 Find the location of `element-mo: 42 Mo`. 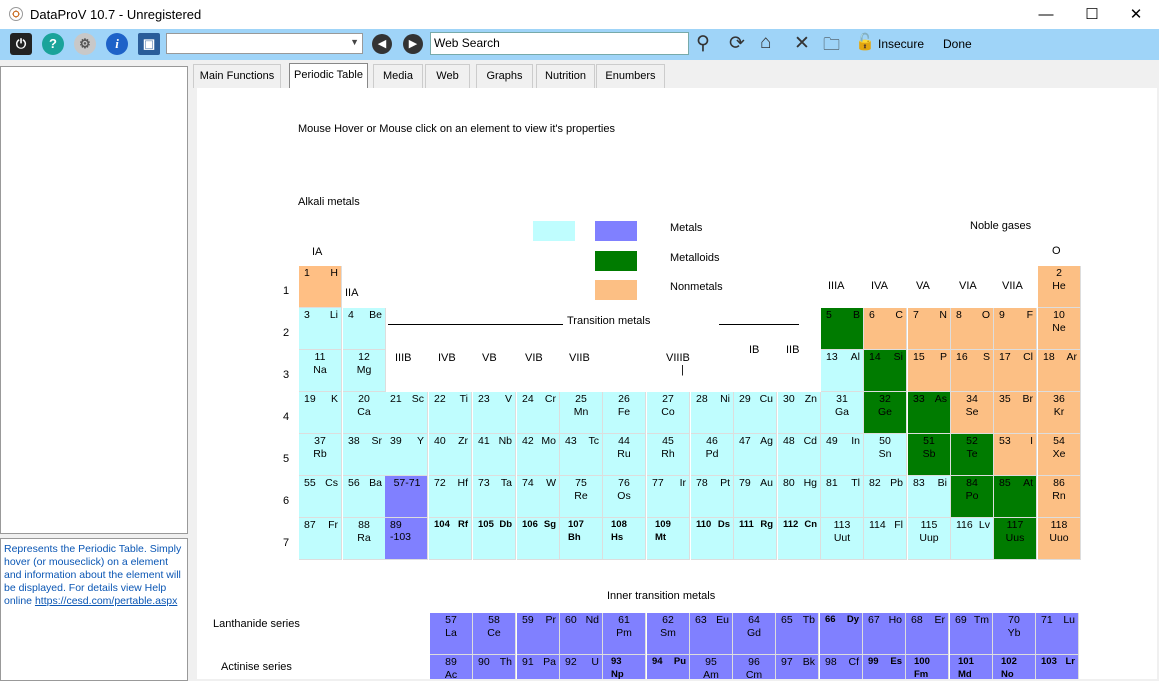

element-mo: 42 Mo is located at coordinates (538, 455).